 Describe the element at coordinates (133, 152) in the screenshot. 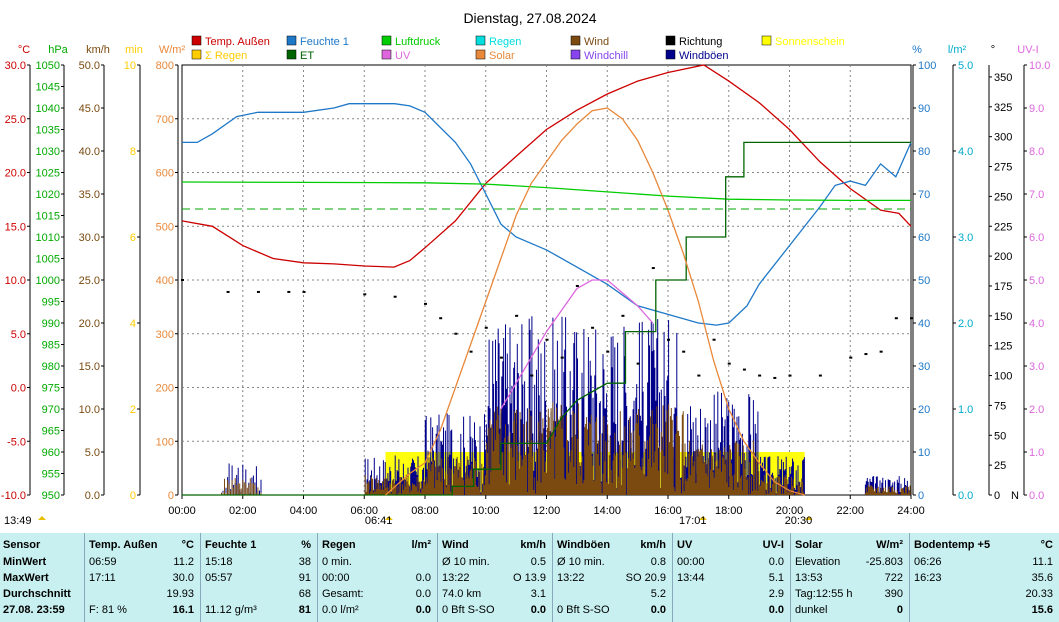

I see `left-axis-tick-label: 8` at that location.